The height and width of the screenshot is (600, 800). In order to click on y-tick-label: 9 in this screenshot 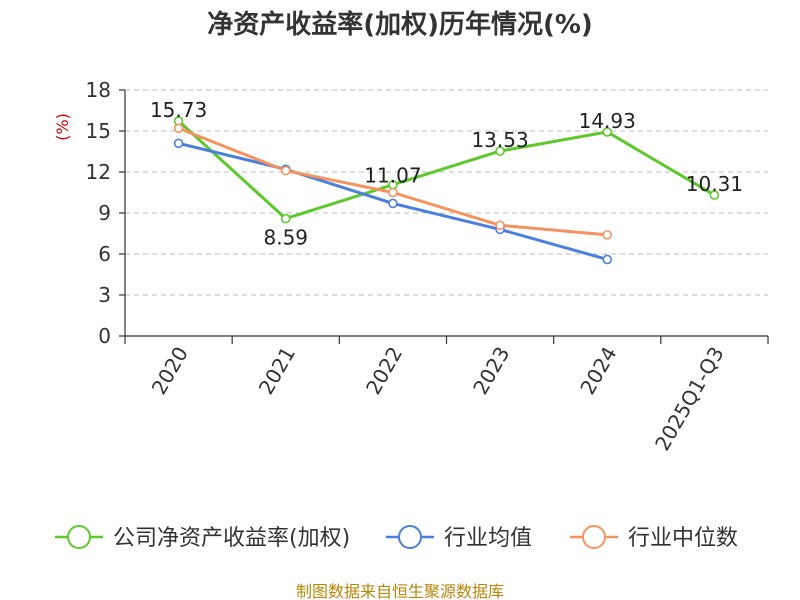, I will do `click(104, 213)`.